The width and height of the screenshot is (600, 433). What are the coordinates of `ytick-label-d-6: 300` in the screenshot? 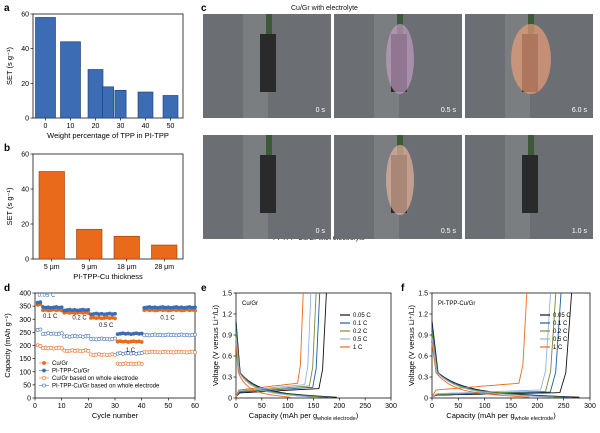 It's located at (25, 320).